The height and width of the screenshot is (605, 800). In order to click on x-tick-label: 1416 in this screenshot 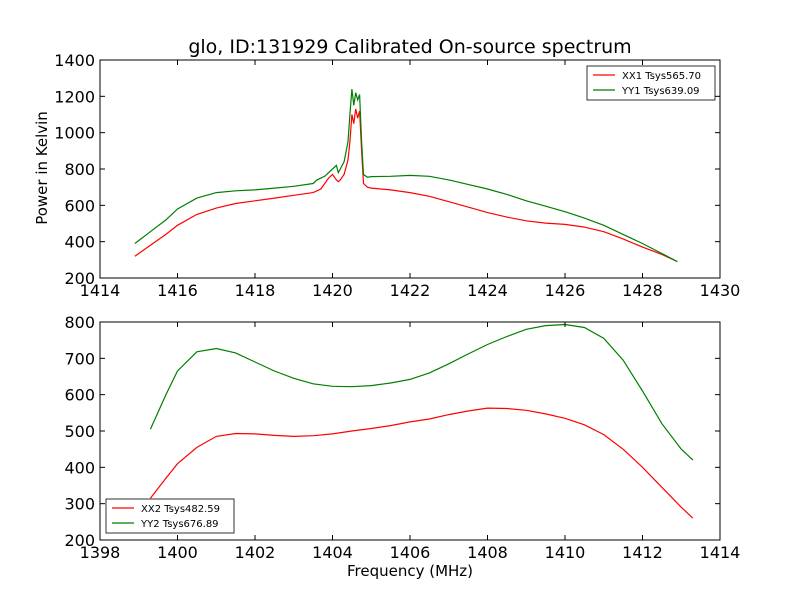, I will do `click(177, 290)`.